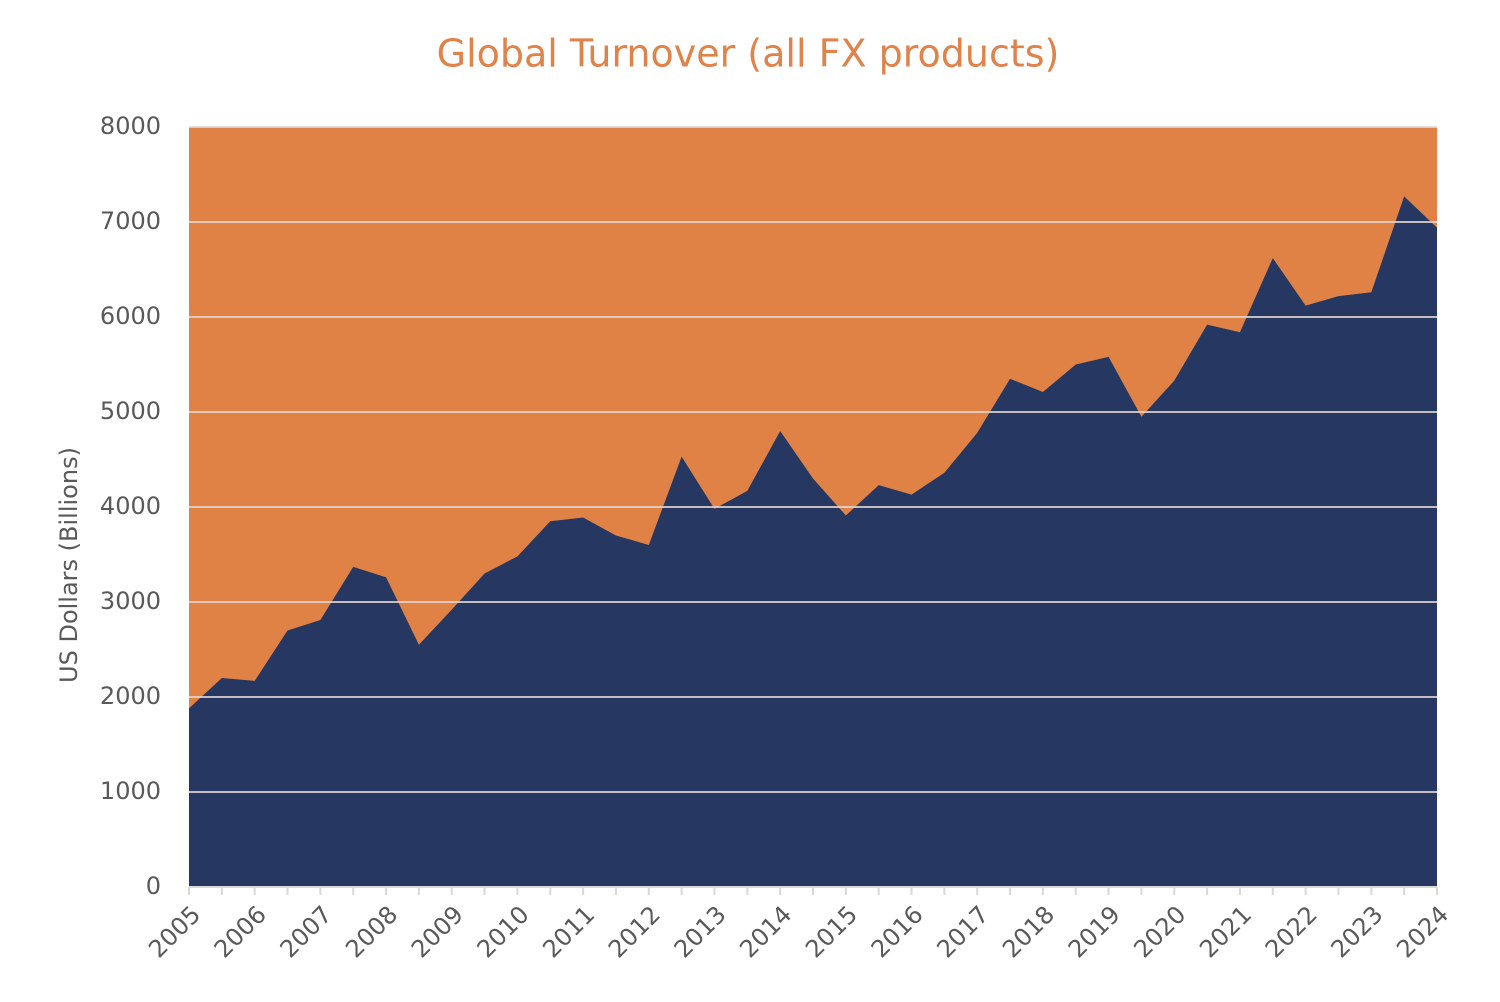 This screenshot has width=1500, height=1002. Describe the element at coordinates (130, 791) in the screenshot. I see `y-tick-label: 1000` at that location.